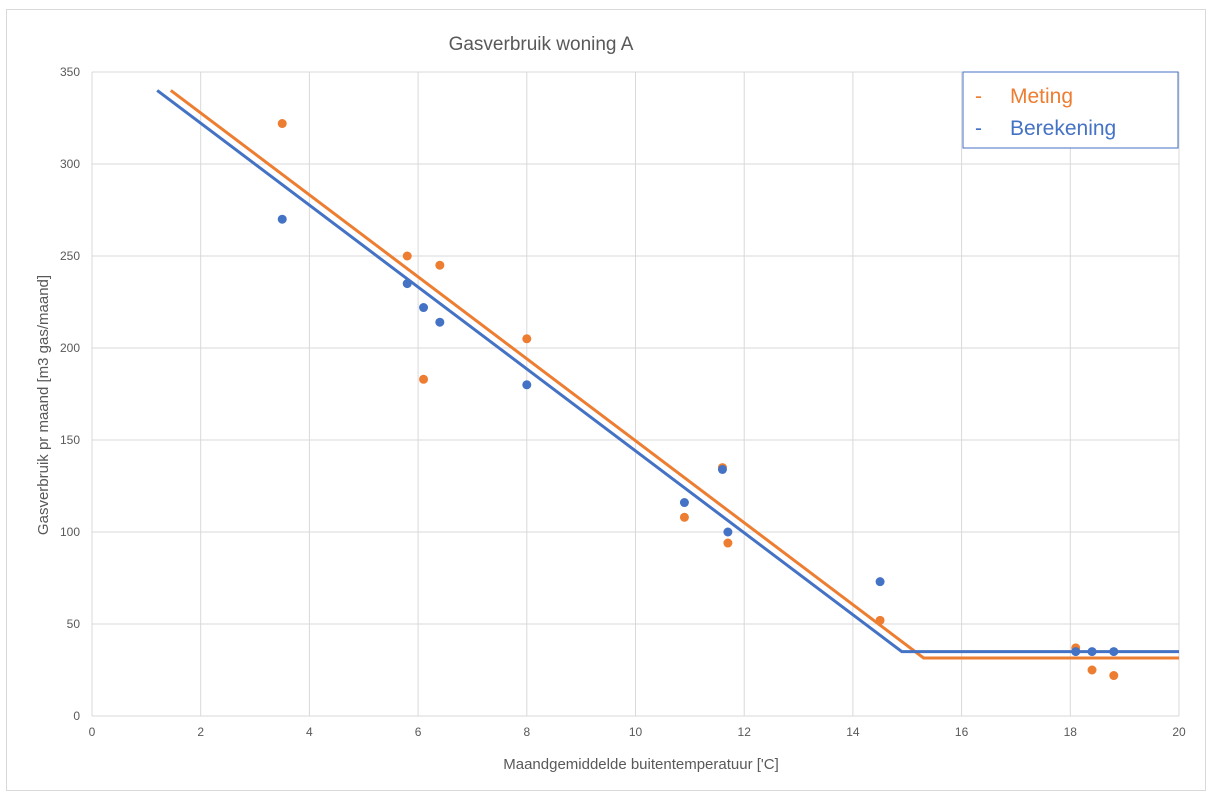  I want to click on y-tick-labels: 0 50 100 150 200 250 300 350, so click(70, 394).